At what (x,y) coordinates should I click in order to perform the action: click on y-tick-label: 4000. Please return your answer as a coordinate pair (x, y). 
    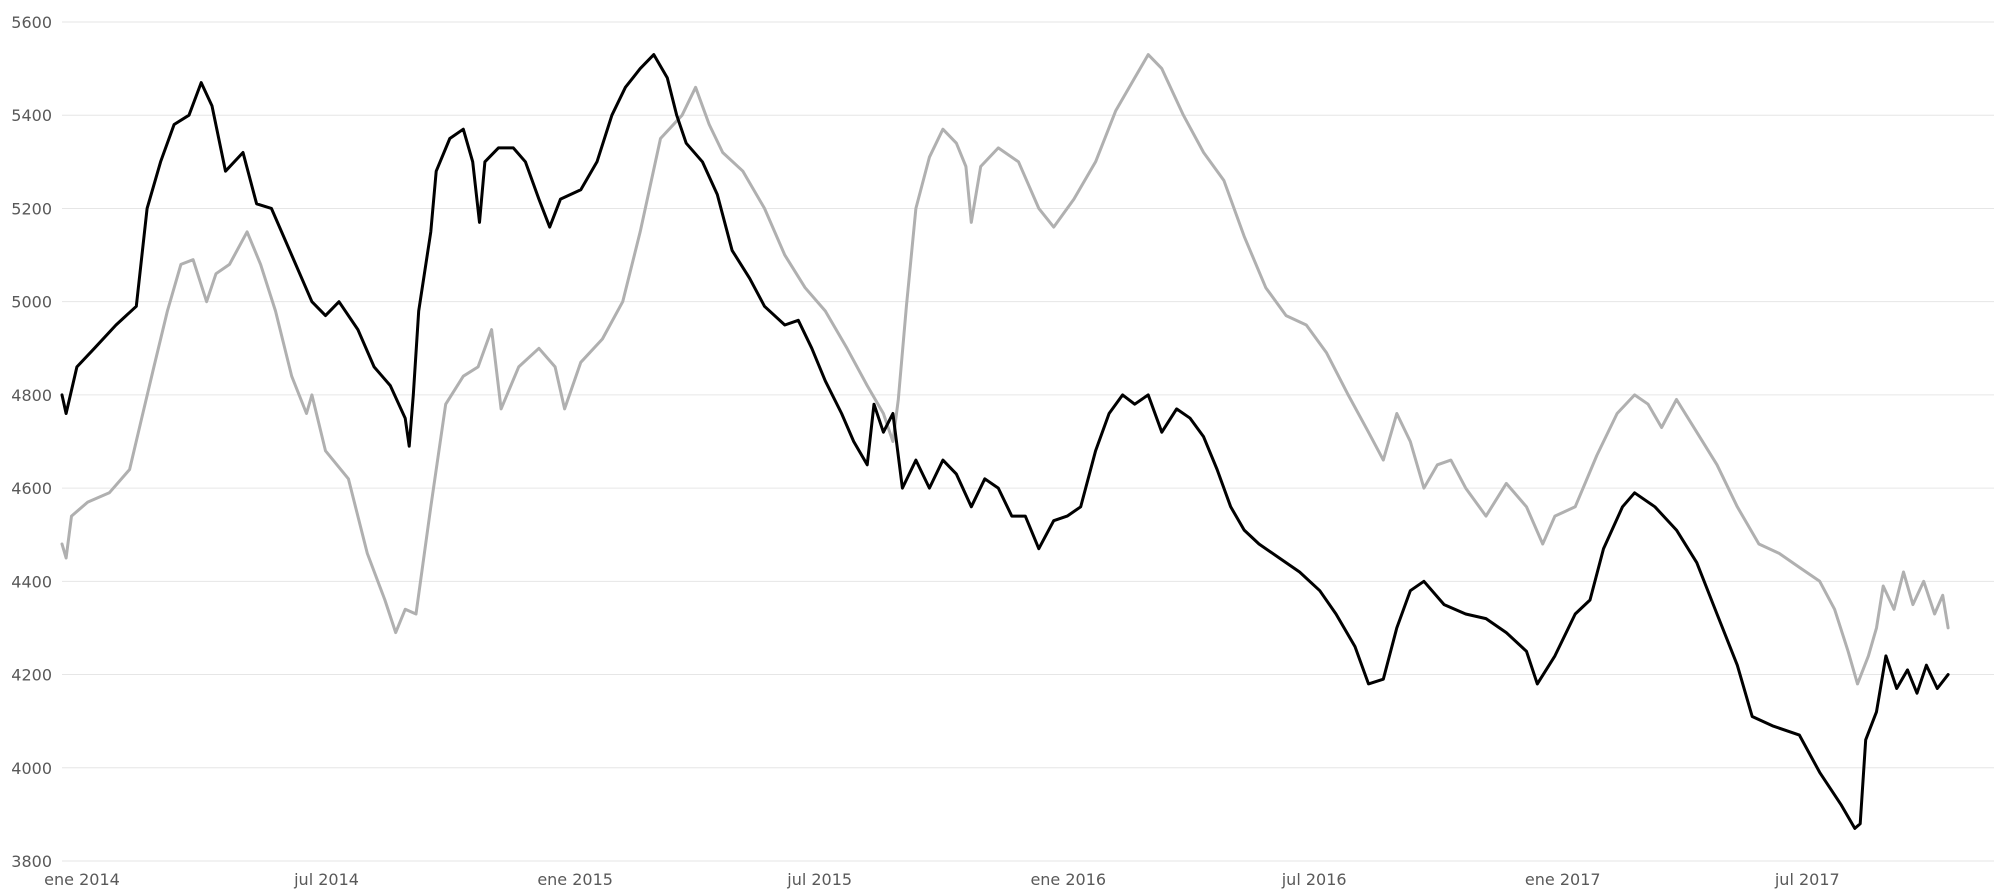
    Looking at the image, I should click on (31, 768).